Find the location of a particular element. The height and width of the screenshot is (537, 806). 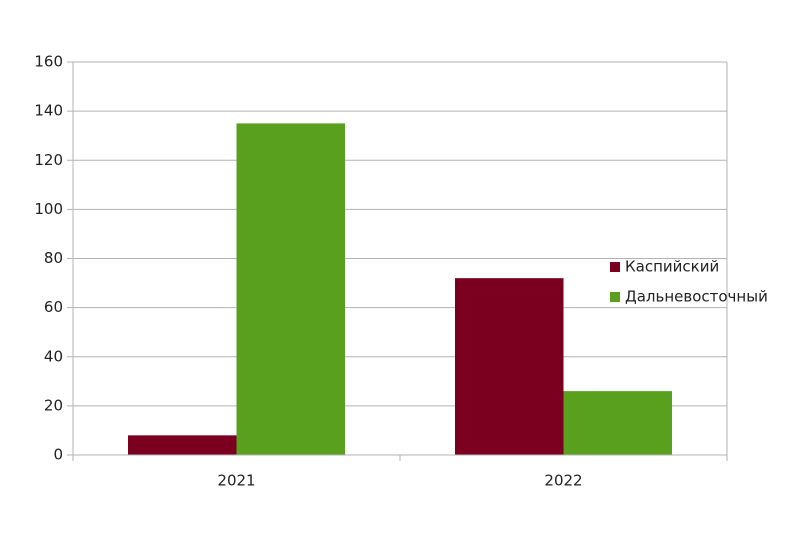

legend-label: Каспийский is located at coordinates (672, 267).